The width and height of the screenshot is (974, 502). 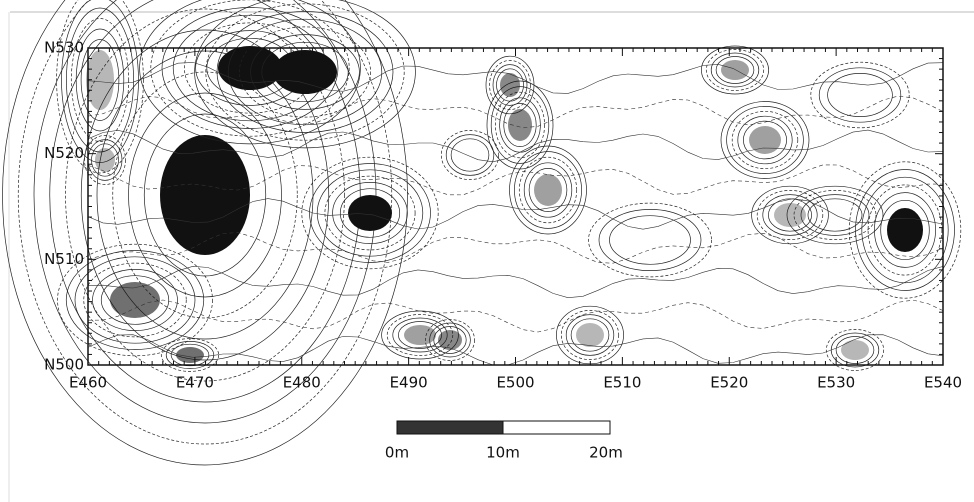 What do you see at coordinates (64, 259) in the screenshot?
I see `y-label: N510` at bounding box center [64, 259].